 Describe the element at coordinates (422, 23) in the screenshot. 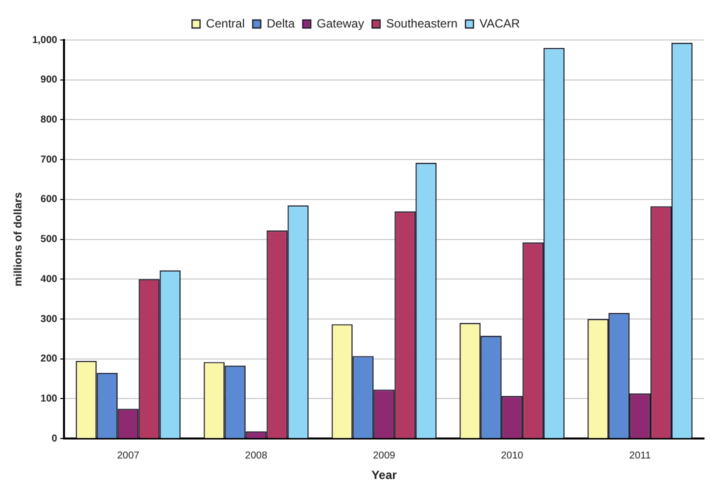

I see `legend-label: Southeastern` at that location.